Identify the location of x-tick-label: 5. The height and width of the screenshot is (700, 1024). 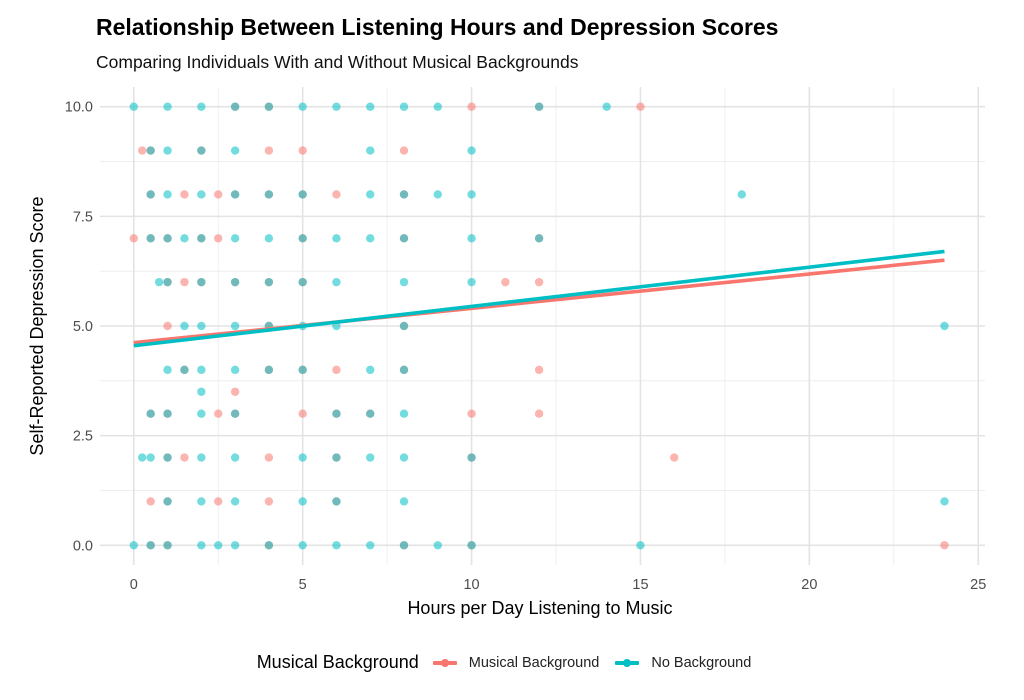
(303, 585).